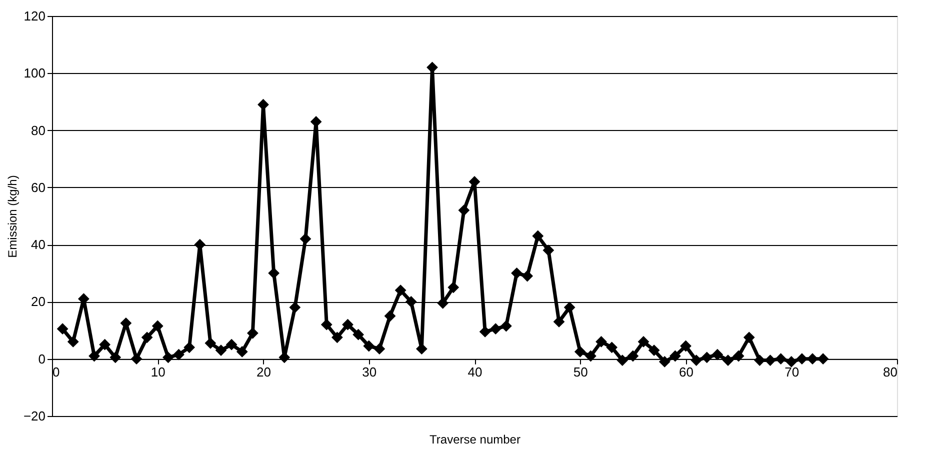 This screenshot has width=945, height=453. Describe the element at coordinates (38, 130) in the screenshot. I see `y-tick-label: 80` at that location.